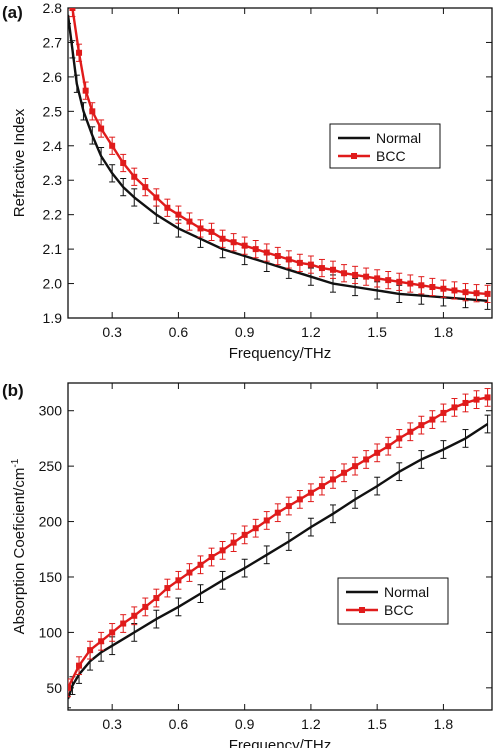 This screenshot has height=748, width=500. What do you see at coordinates (19, 546) in the screenshot?
I see `y-axis-label: Absorption Coeficient/cm-1` at bounding box center [19, 546].